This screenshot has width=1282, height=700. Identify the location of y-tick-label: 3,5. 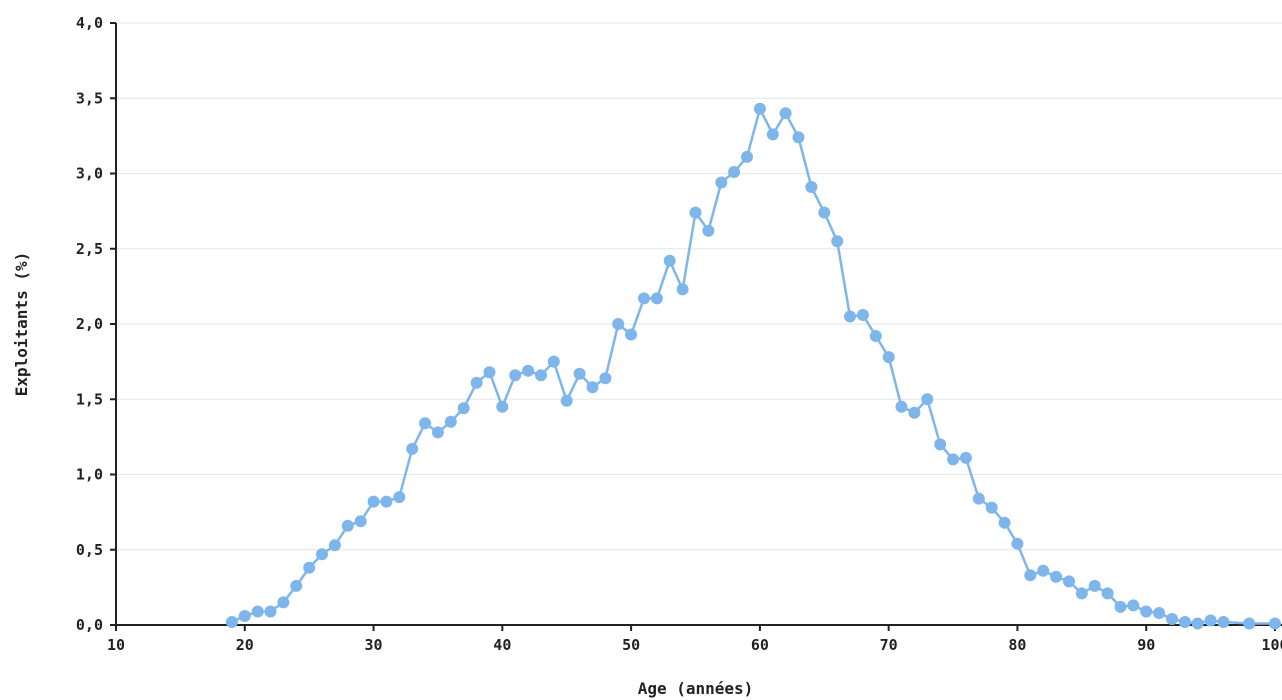
(89, 98).